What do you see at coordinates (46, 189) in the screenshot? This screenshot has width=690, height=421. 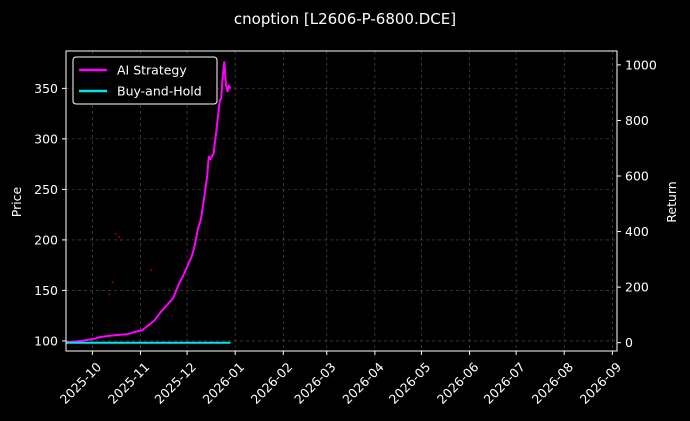 I see `y-tick-label-left: 250` at bounding box center [46, 189].